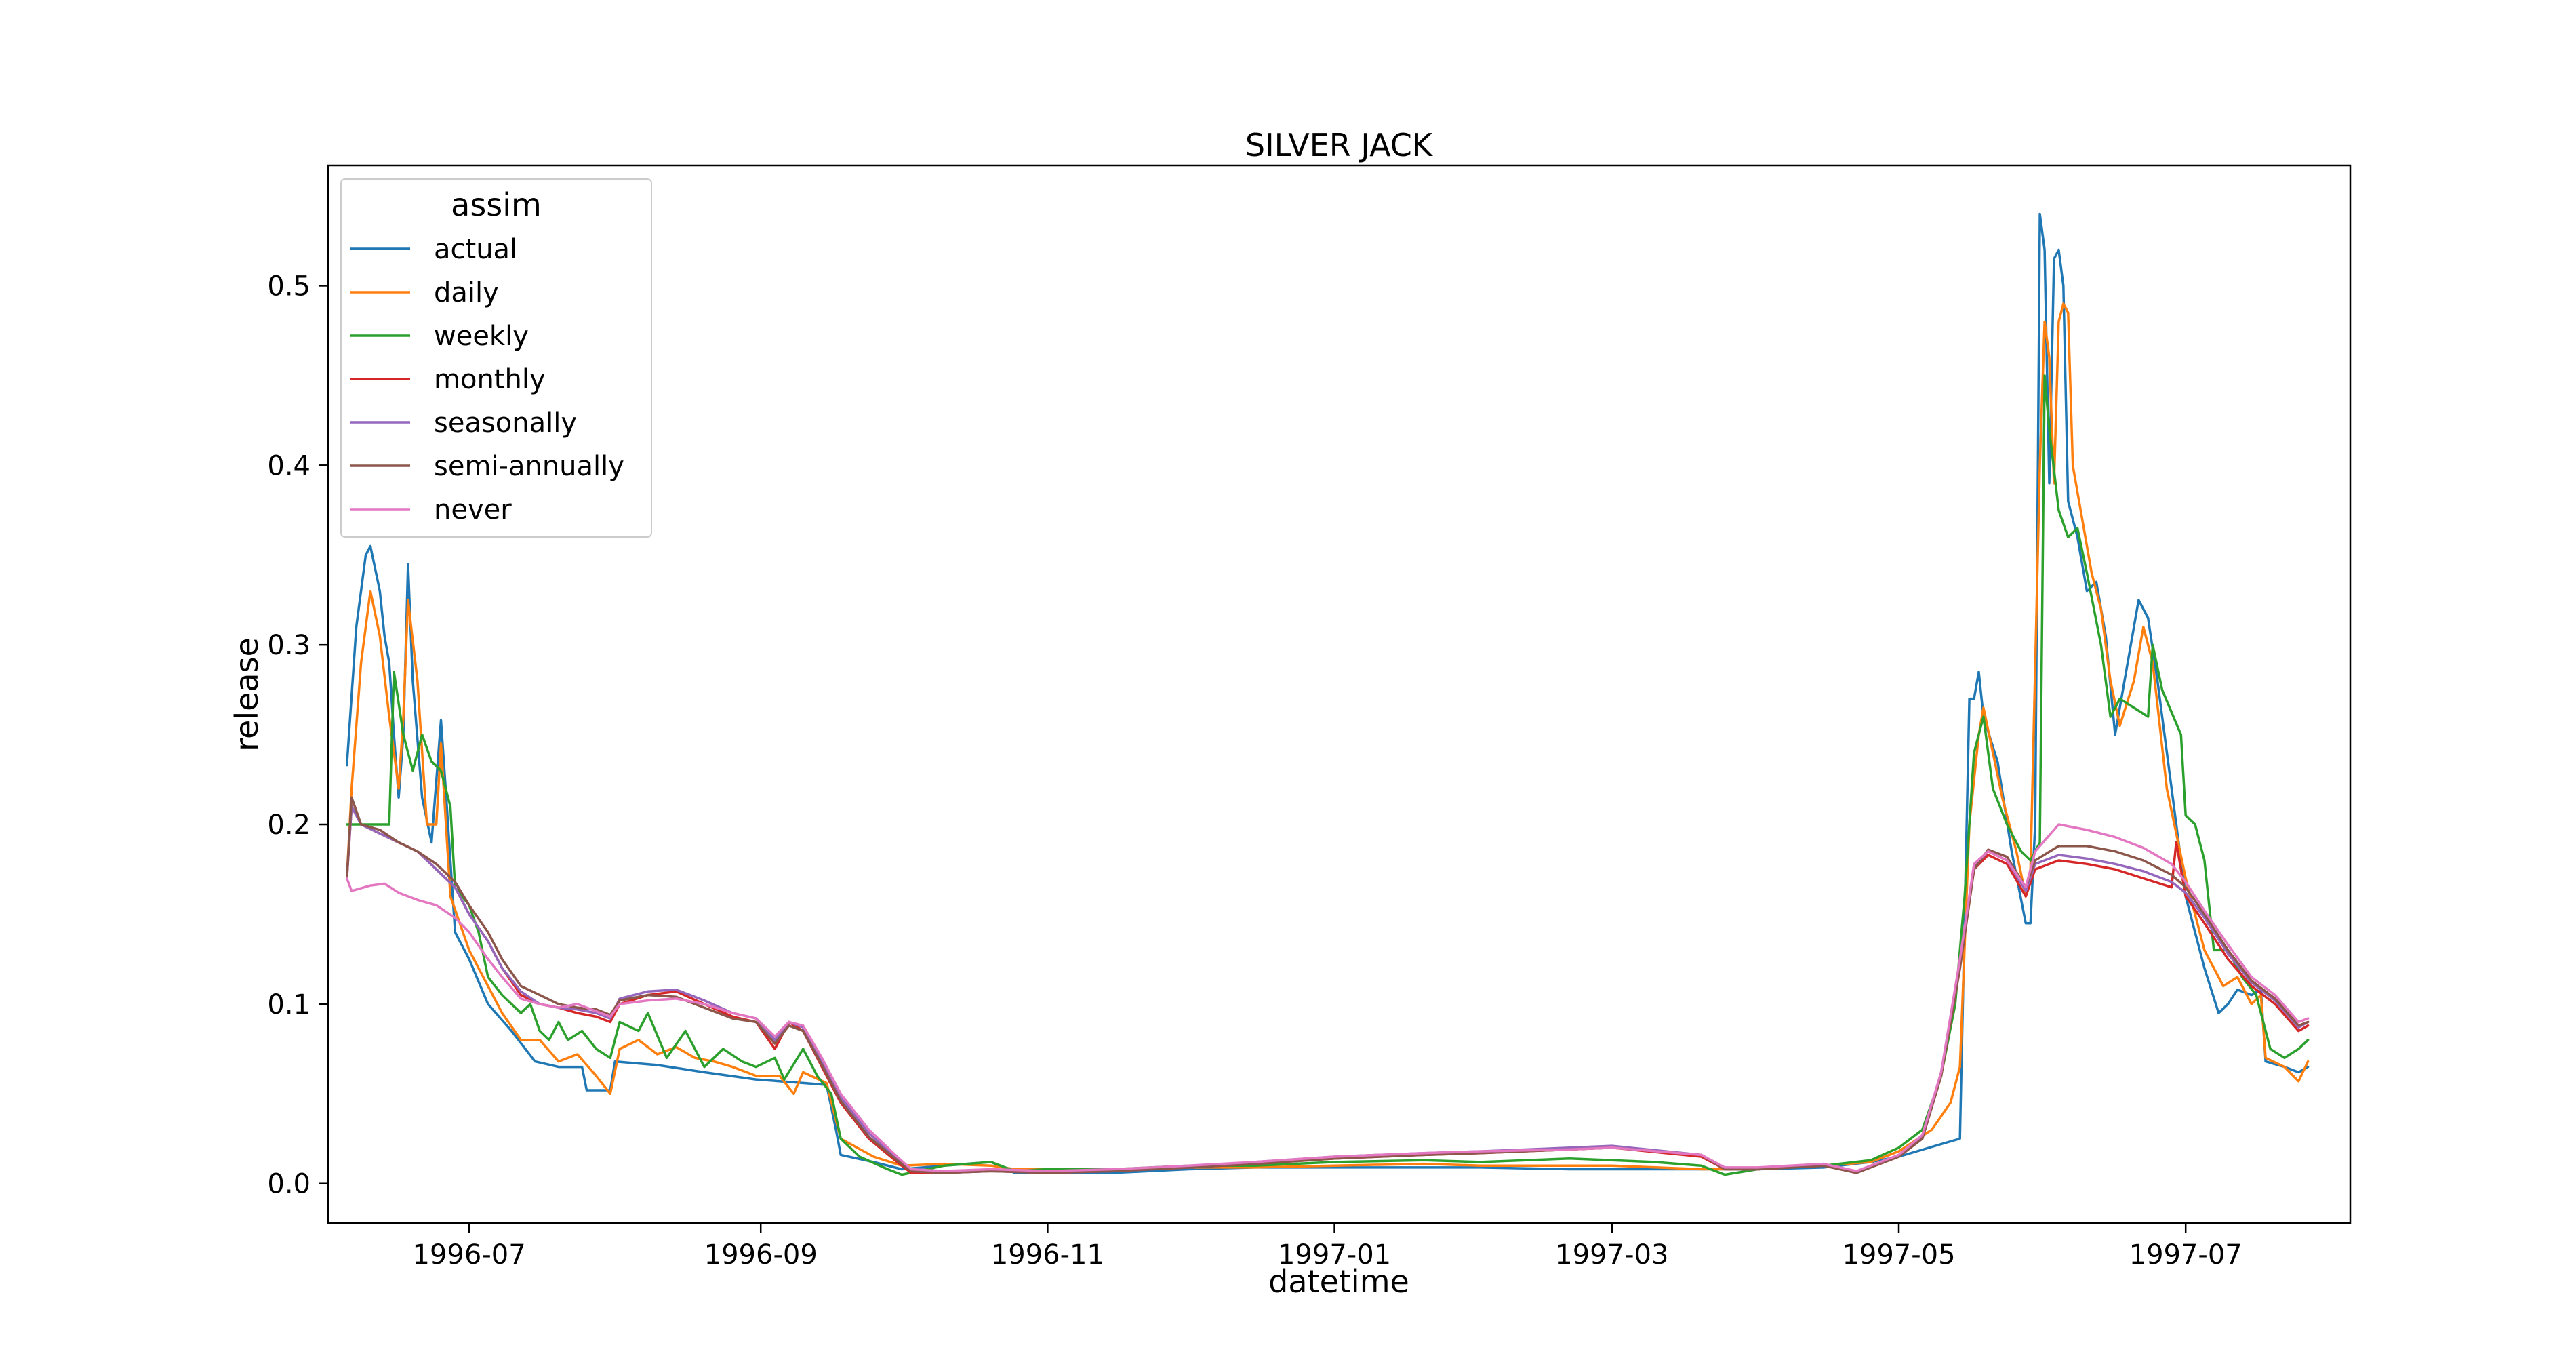 The height and width of the screenshot is (1356, 2576). I want to click on legend-label-never: never, so click(473, 509).